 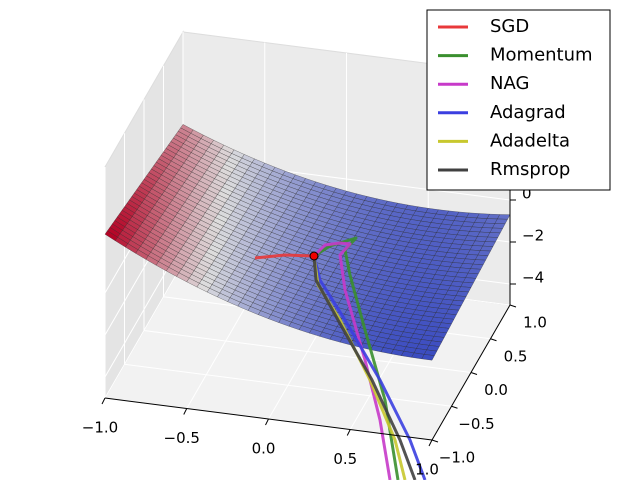 I want to click on trajectories, so click(x=340, y=358).